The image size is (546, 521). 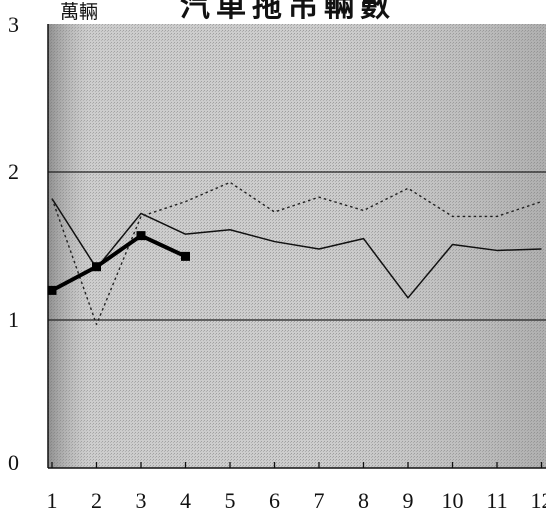 What do you see at coordinates (496, 500) in the screenshot?
I see `x-tick-label: 11` at bounding box center [496, 500].